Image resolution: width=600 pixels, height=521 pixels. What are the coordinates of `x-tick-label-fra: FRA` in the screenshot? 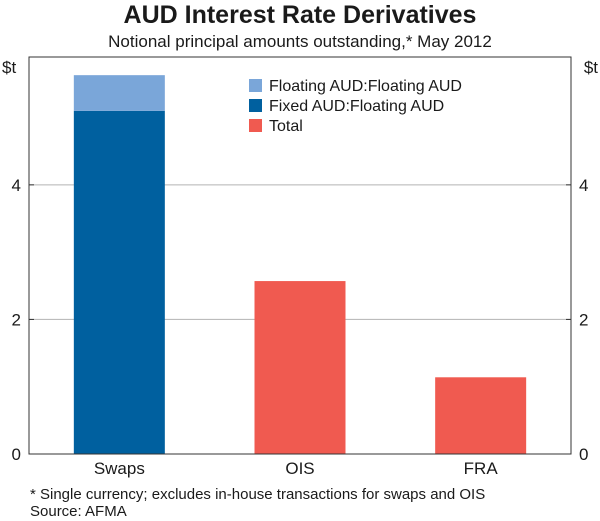 It's located at (481, 468).